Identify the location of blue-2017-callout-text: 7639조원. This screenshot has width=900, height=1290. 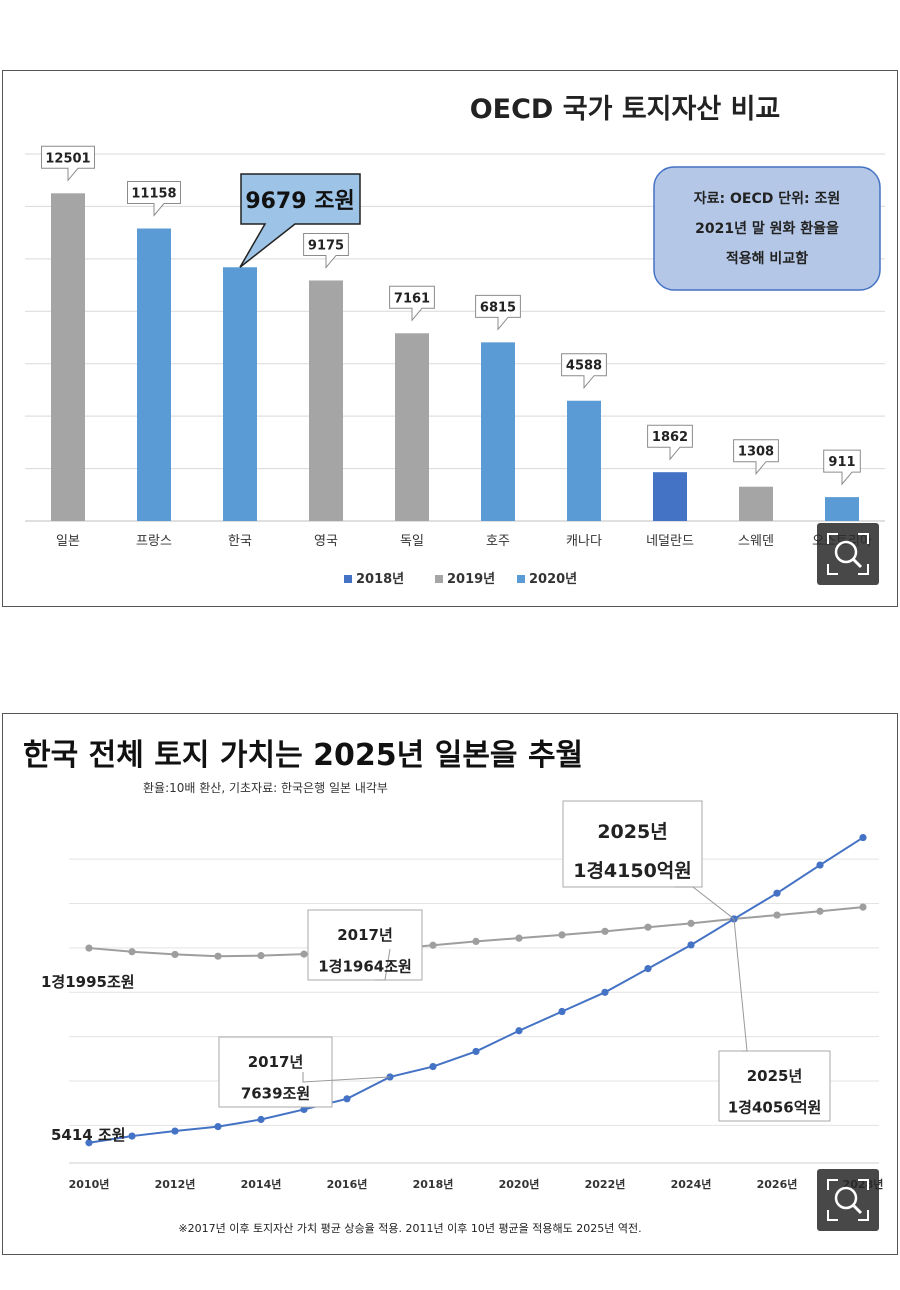
(275, 1094).